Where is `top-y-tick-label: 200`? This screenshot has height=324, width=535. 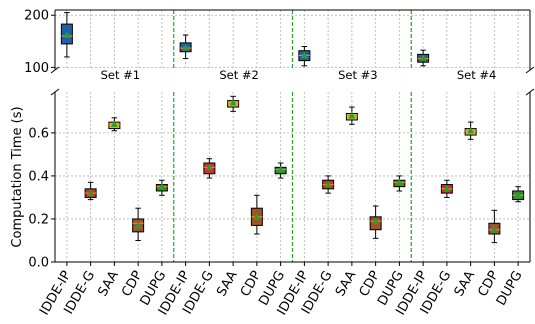
top-y-tick-label: 200 is located at coordinates (36, 16).